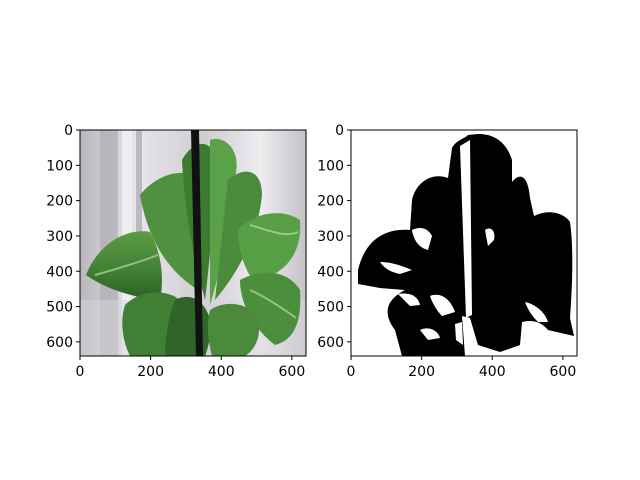  I want to click on plant-photo-ytick-label: 300, so click(59, 237).